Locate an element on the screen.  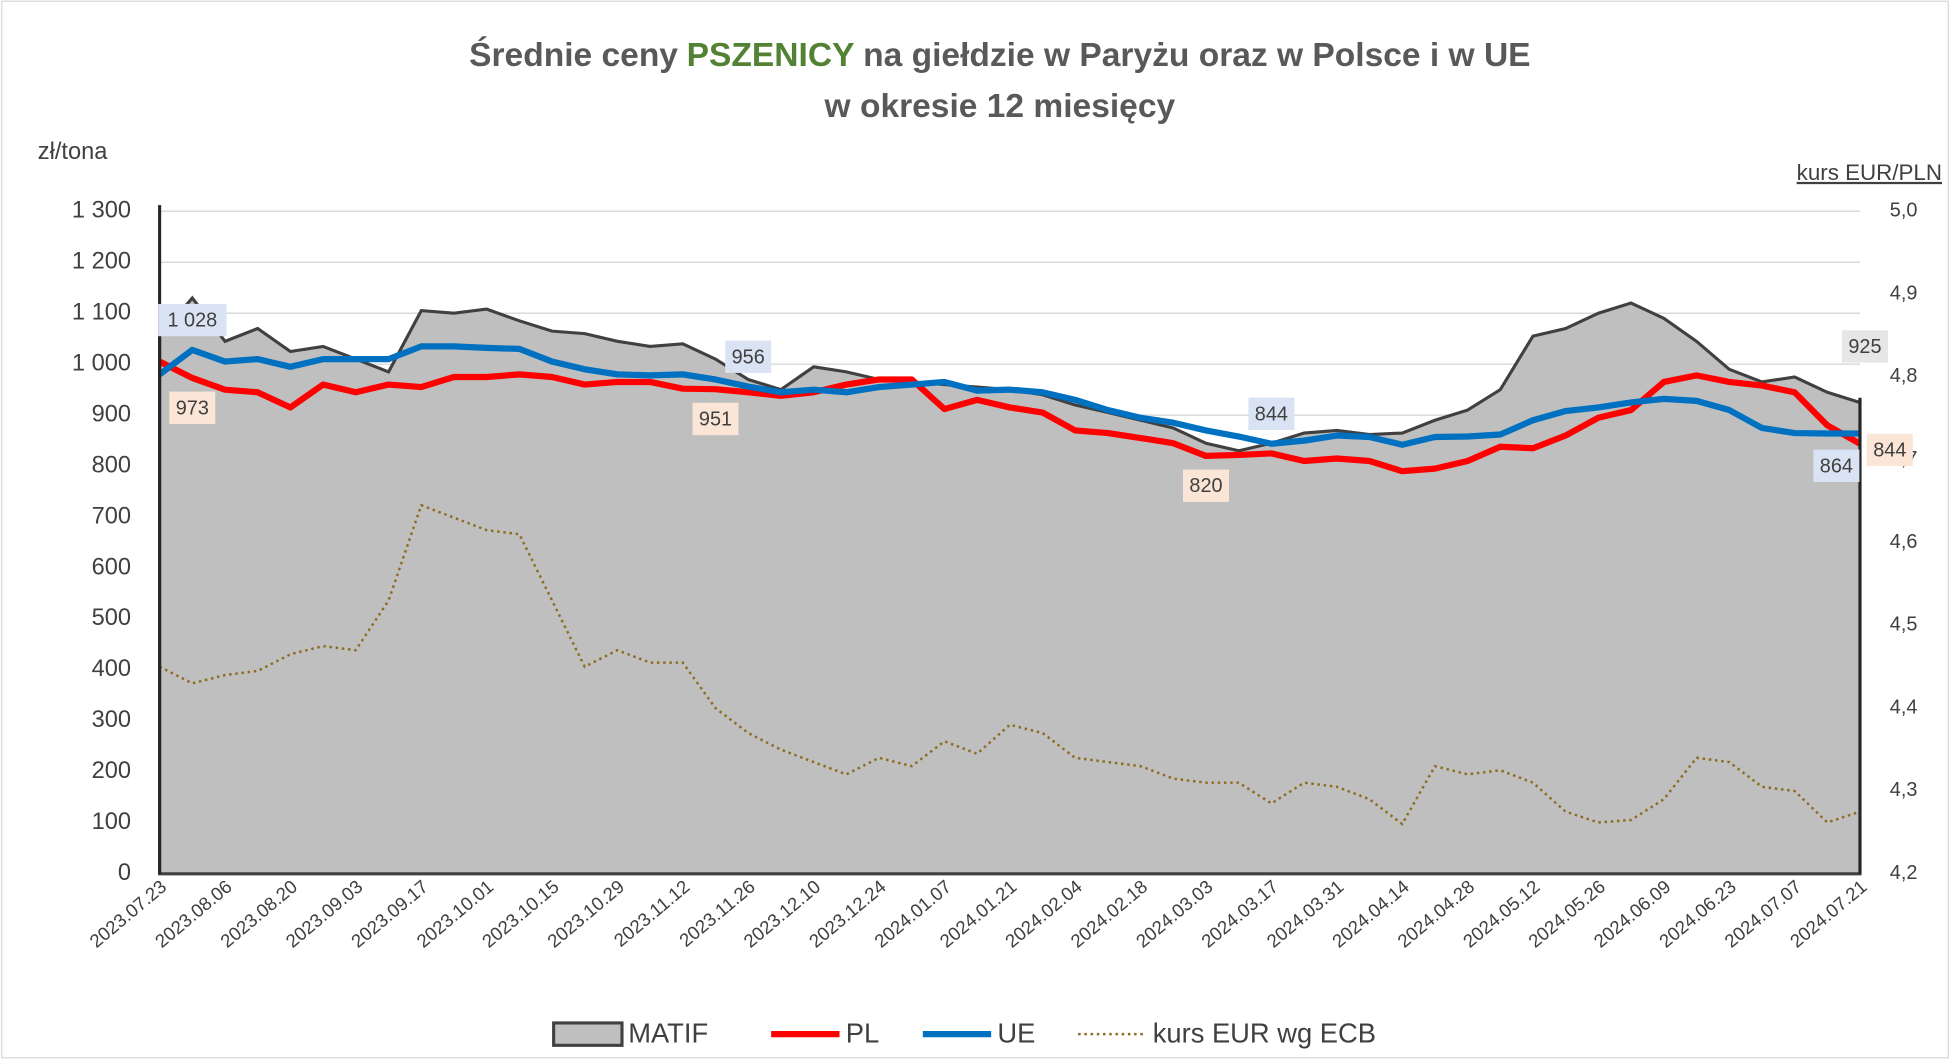
y2-axis-label: kurs EUR/PLN is located at coordinates (1869, 172).